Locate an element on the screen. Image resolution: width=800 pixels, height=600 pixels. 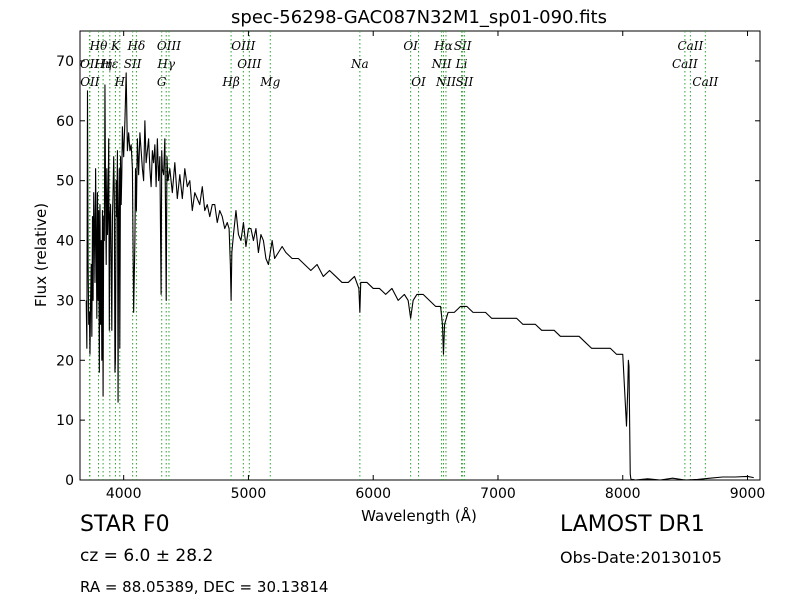
line-marker-label: Li is located at coordinates (461, 64).